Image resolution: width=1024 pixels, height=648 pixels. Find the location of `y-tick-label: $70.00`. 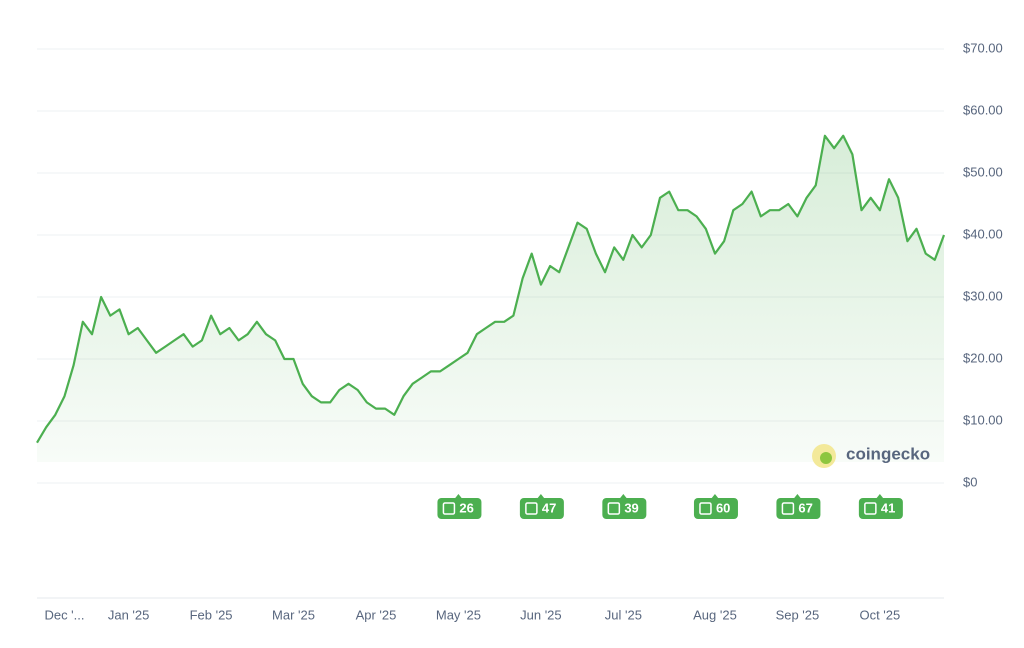

y-tick-label: $70.00 is located at coordinates (983, 47).